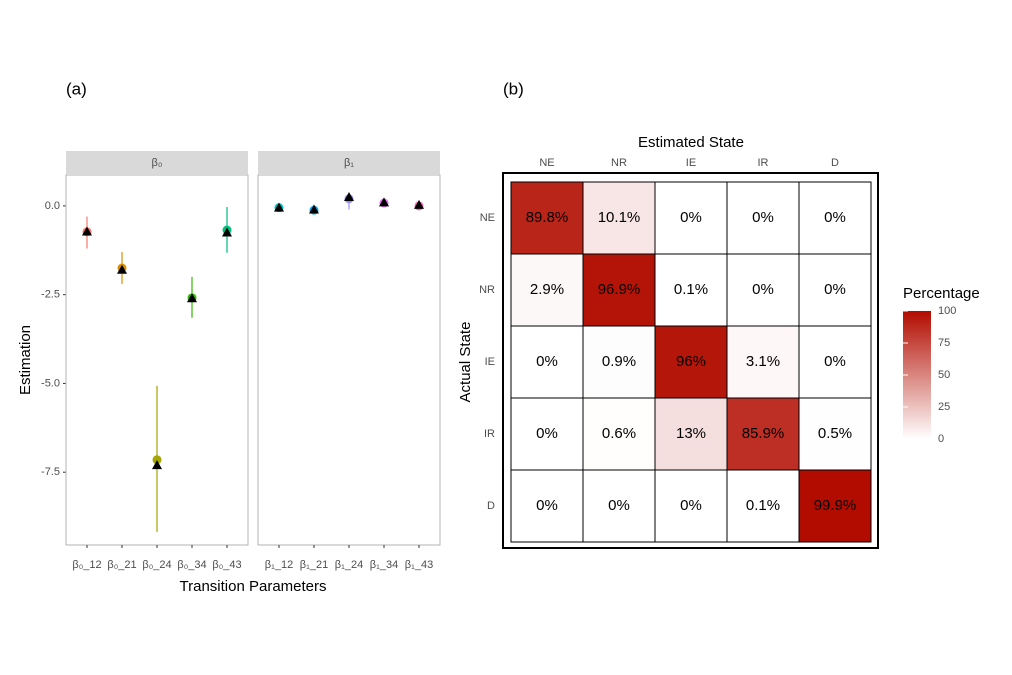 The width and height of the screenshot is (1012, 675). Describe the element at coordinates (226, 565) in the screenshot. I see `x-tick-label: β₀_43` at that location.